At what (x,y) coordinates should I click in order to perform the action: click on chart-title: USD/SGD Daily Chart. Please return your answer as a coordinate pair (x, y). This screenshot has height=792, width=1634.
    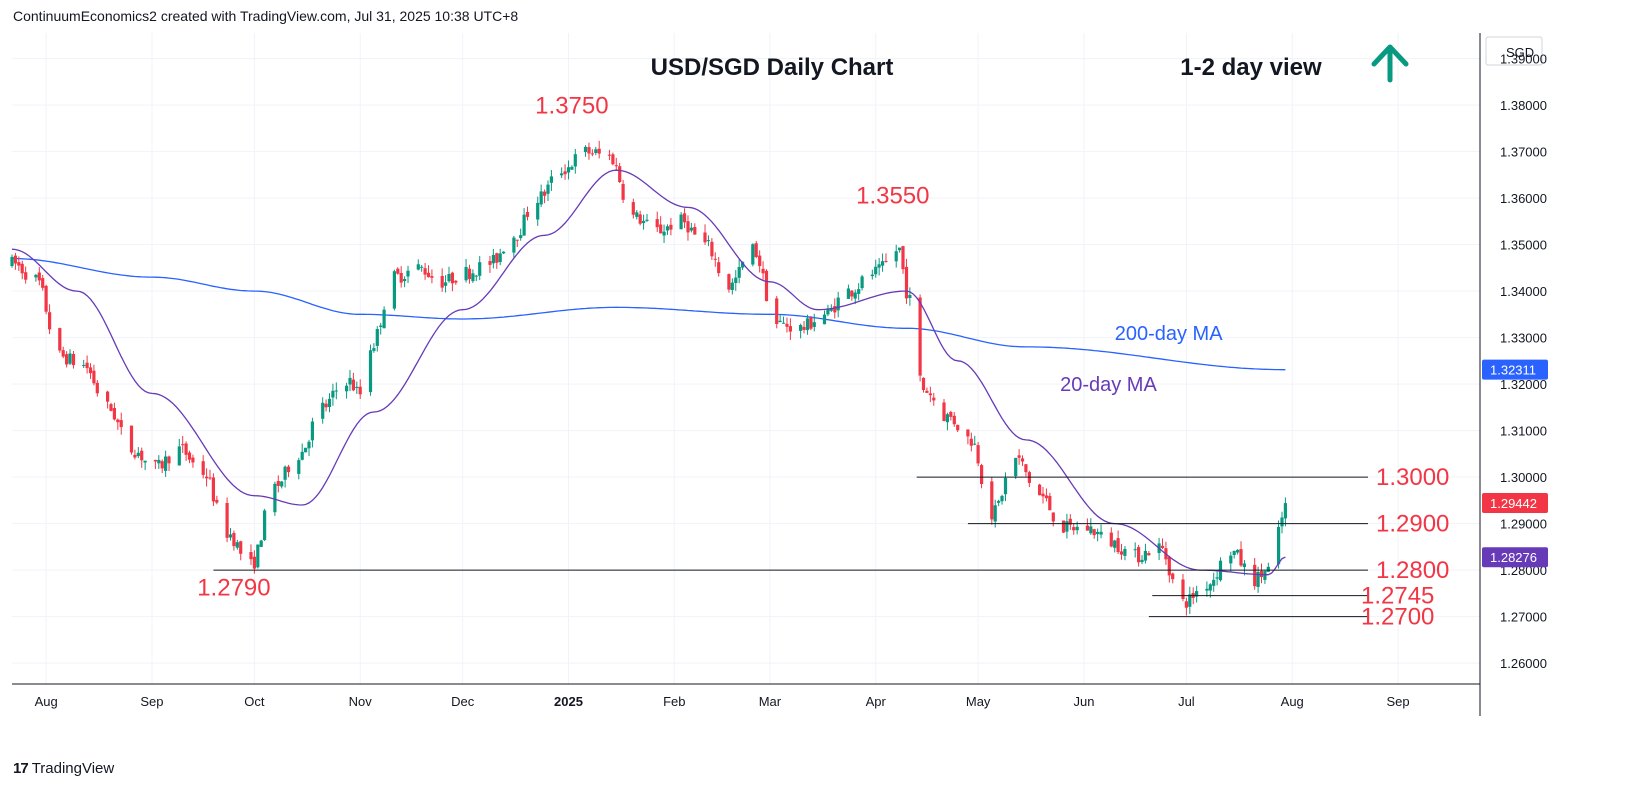
    Looking at the image, I should click on (772, 67).